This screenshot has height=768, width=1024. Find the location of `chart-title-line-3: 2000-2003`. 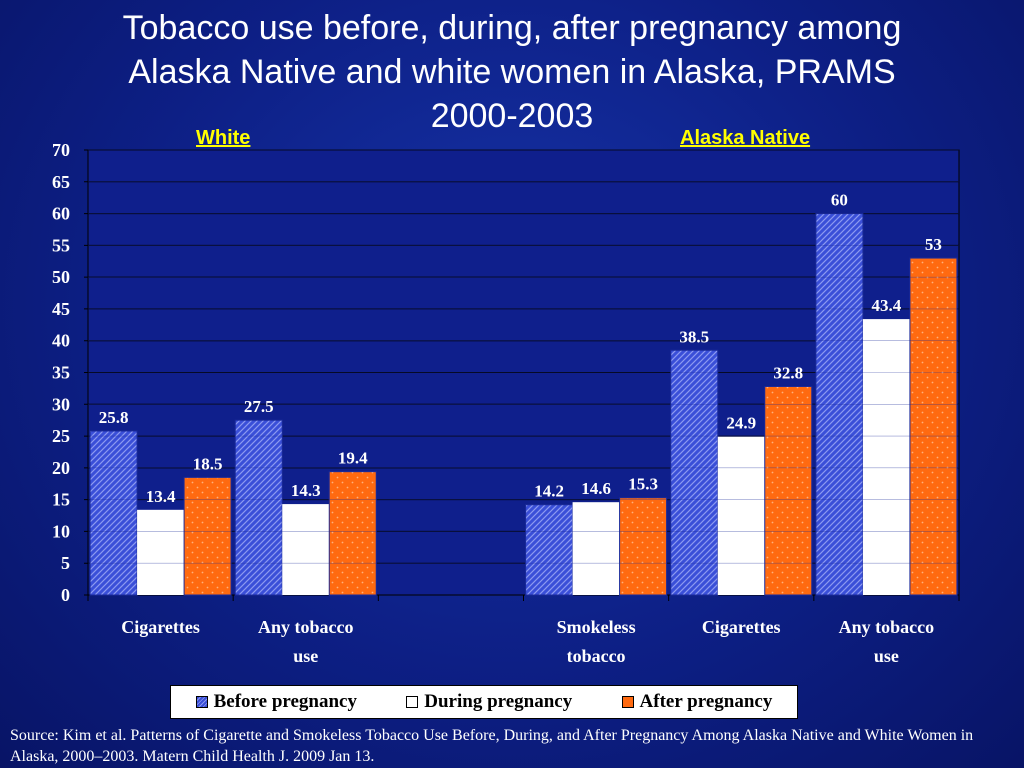

chart-title-line-3: 2000-2003 is located at coordinates (512, 116).